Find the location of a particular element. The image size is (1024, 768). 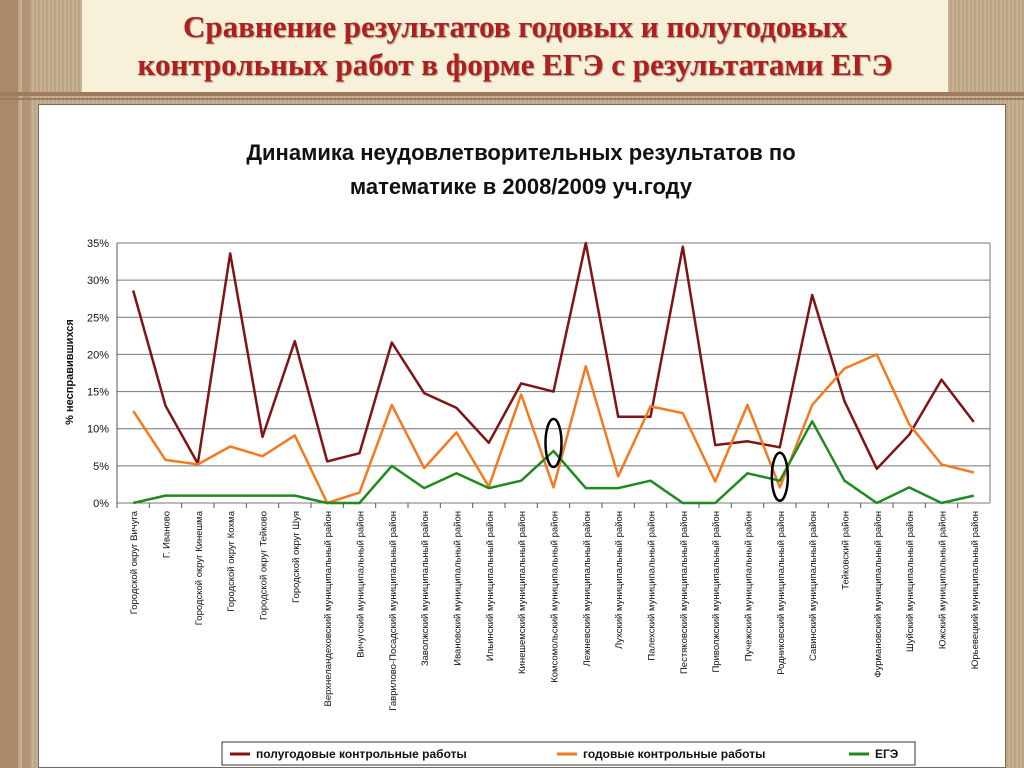

x-tick-label: Лухский муниципальный район is located at coordinates (619, 580).